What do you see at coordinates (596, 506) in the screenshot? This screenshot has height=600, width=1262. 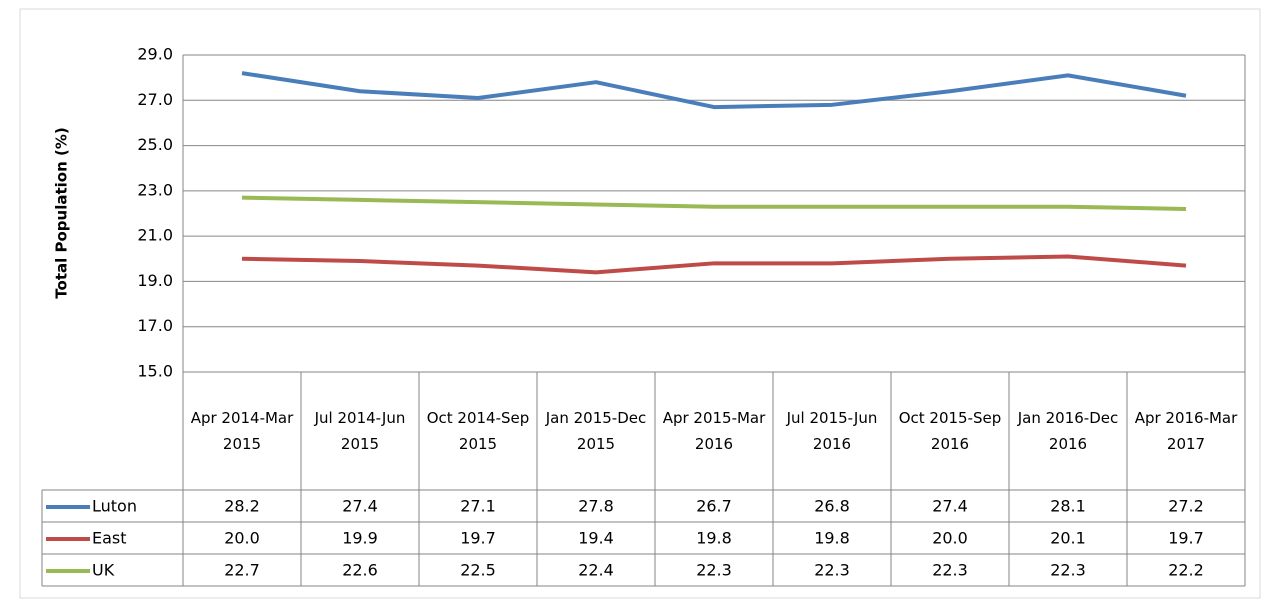 I see `table-value: 27.8` at bounding box center [596, 506].